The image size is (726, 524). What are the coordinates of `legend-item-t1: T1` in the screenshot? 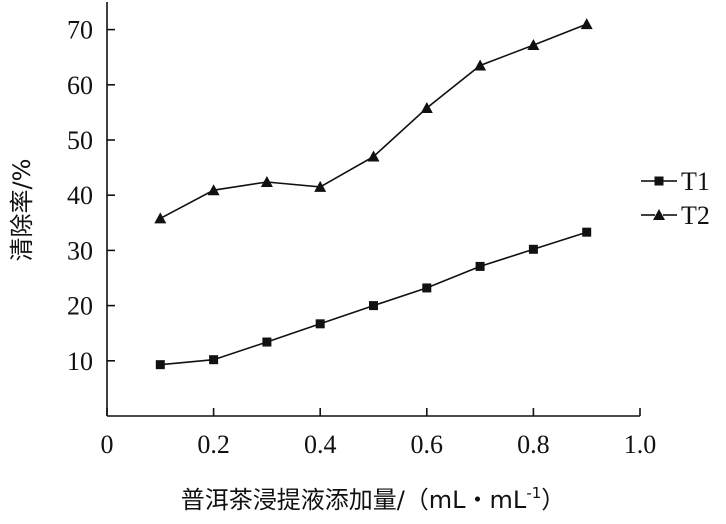 It's located at (675, 181).